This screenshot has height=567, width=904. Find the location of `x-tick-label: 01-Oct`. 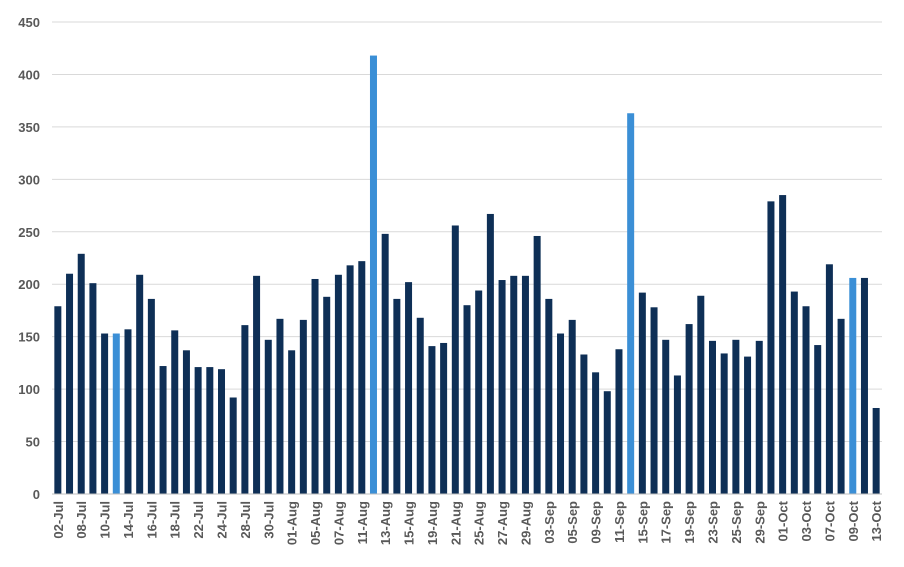

x-tick-label: 01-Oct is located at coordinates (783, 520).